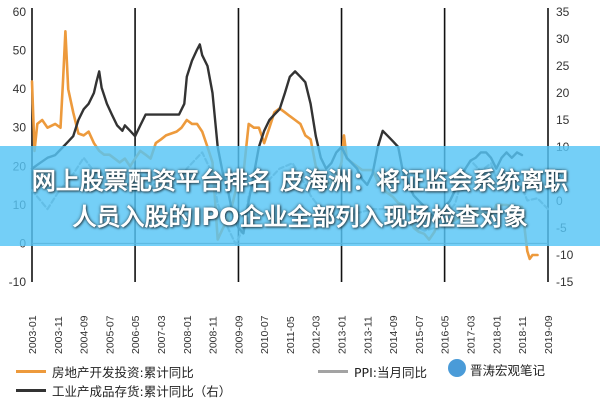 This screenshot has height=400, width=600. What do you see at coordinates (31, 371) in the screenshot?
I see `legend-swatch-real-estate` at bounding box center [31, 371].